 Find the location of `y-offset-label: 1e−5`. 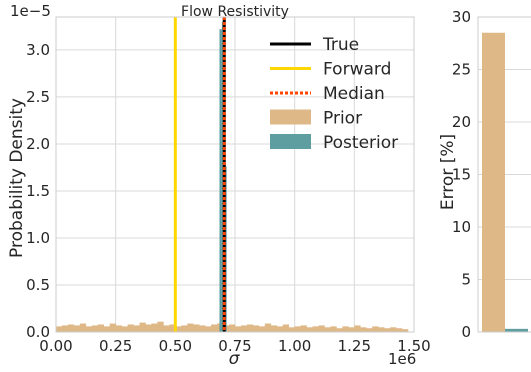

y-offset-label: 1e−5 is located at coordinates (30, 11).